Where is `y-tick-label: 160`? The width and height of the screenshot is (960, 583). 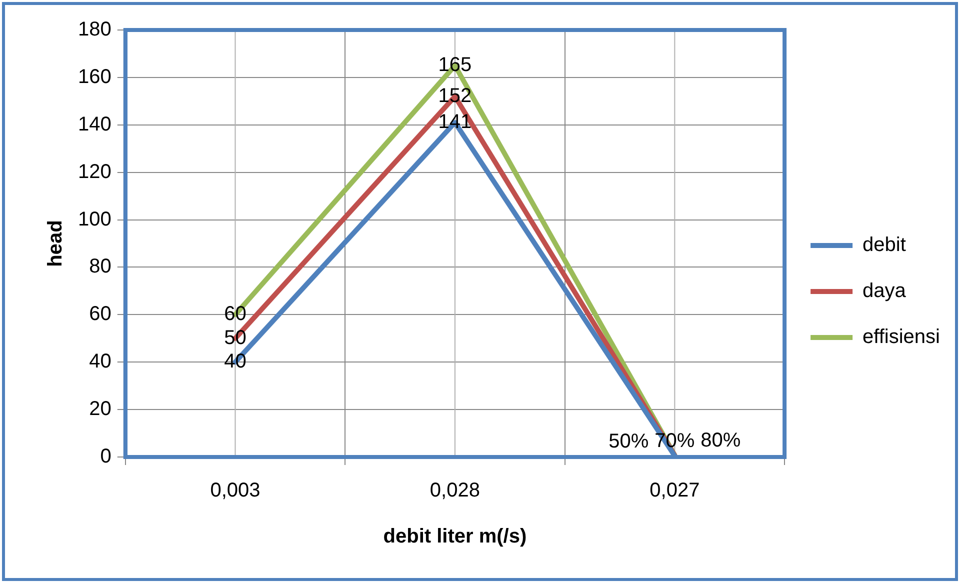 y-tick-label: 160 is located at coordinates (95, 77).